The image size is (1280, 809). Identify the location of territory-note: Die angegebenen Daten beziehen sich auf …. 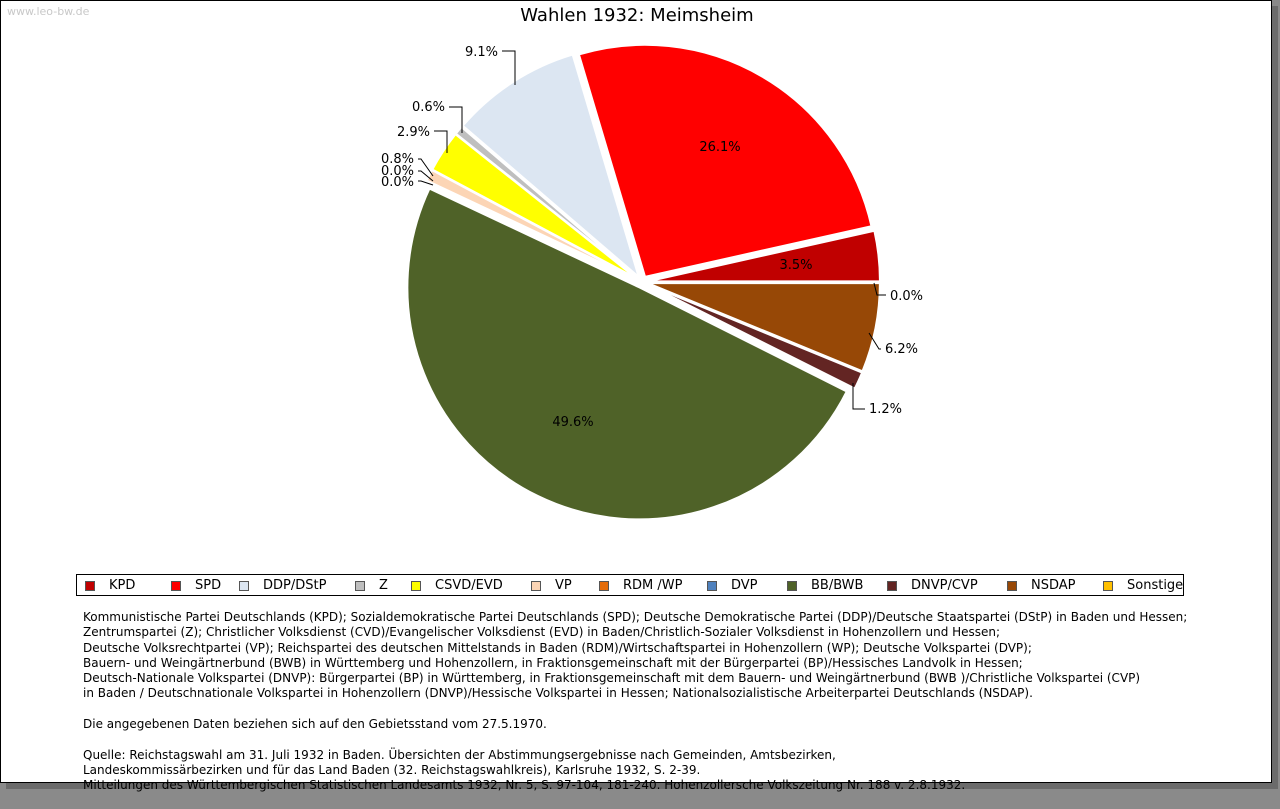
(315, 724).